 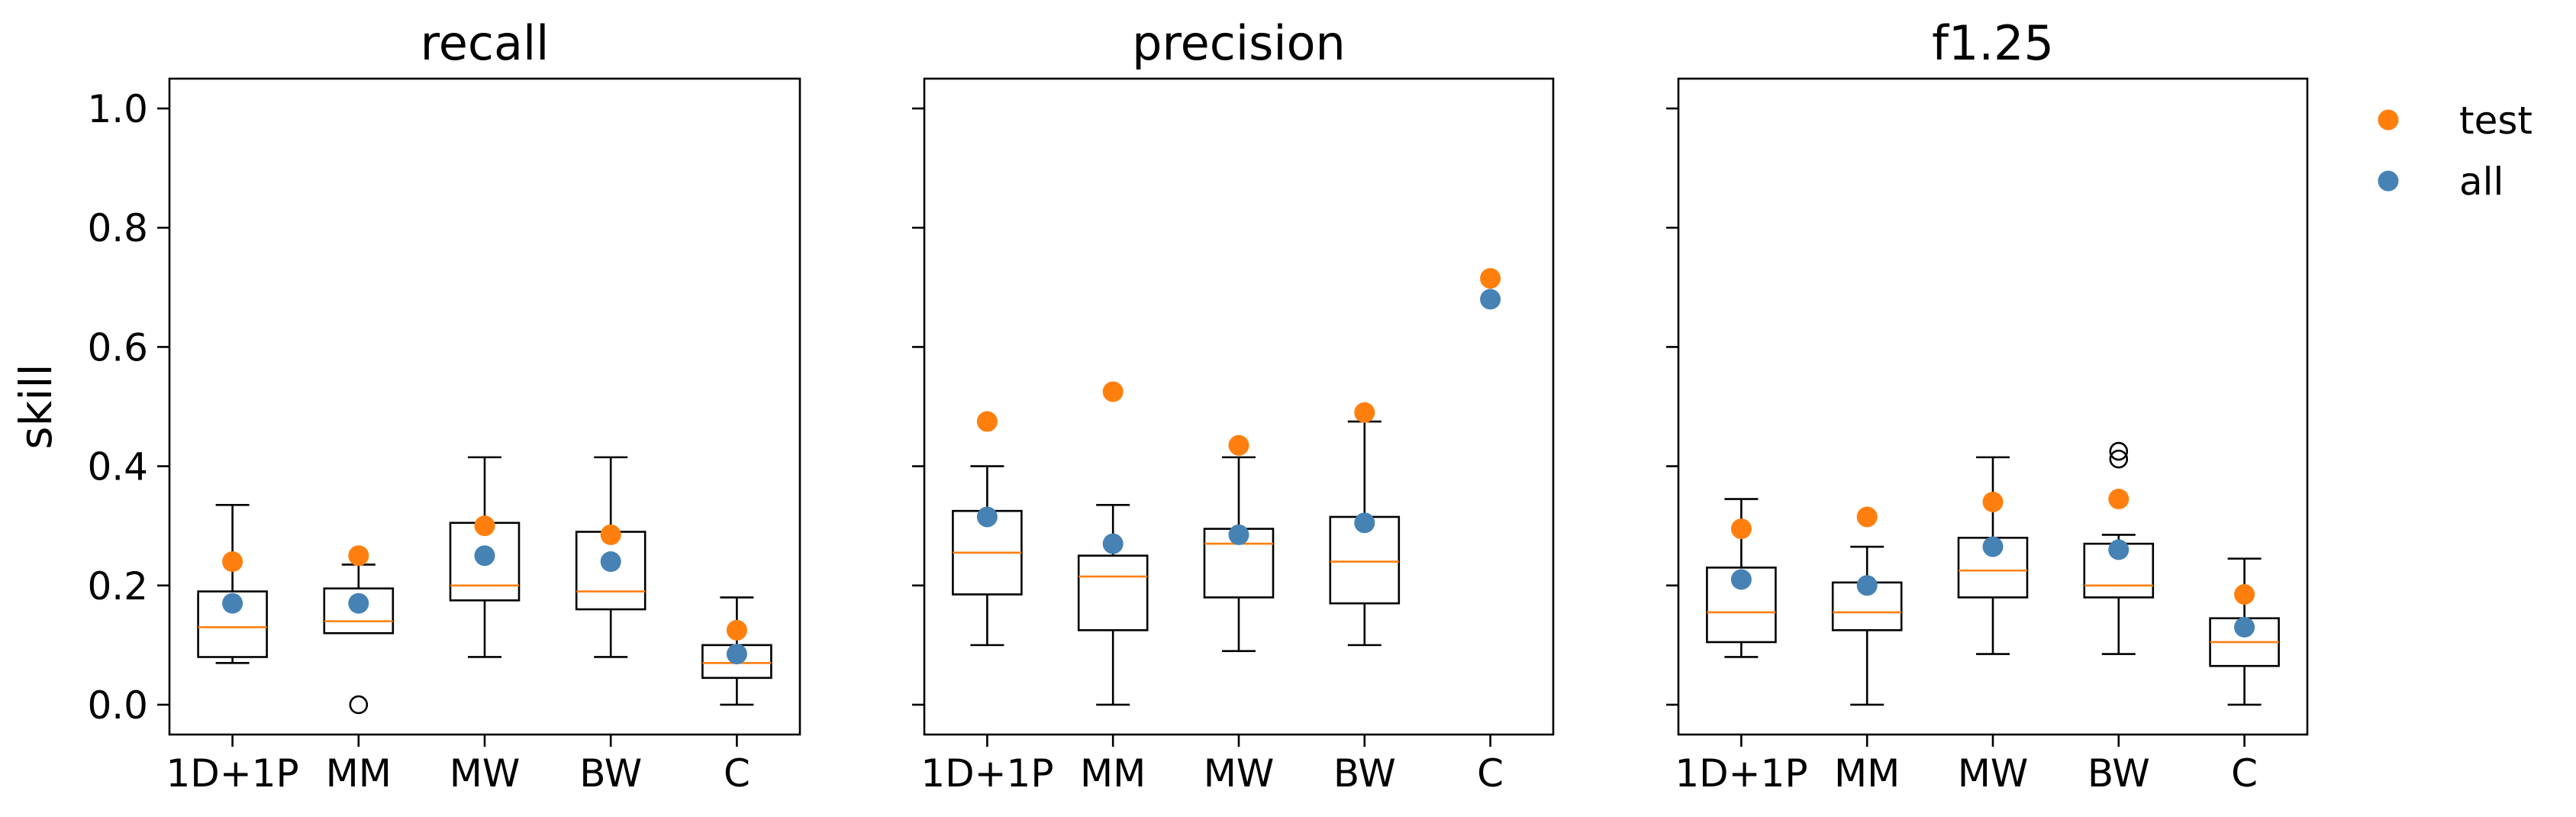 I want to click on panel-title: recall, so click(x=485, y=43).